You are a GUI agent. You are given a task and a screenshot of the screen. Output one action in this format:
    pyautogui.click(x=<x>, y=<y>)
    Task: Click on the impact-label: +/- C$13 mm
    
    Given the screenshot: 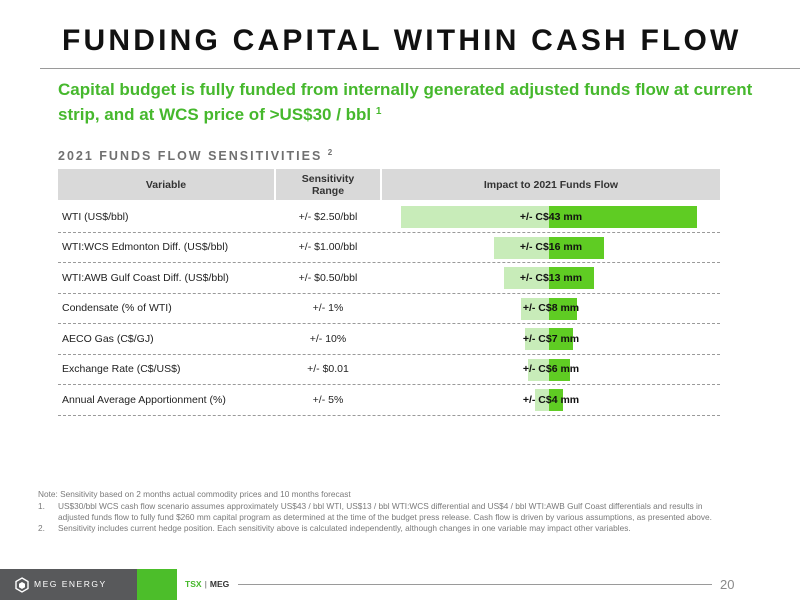 What is the action you would take?
    pyautogui.click(x=551, y=277)
    